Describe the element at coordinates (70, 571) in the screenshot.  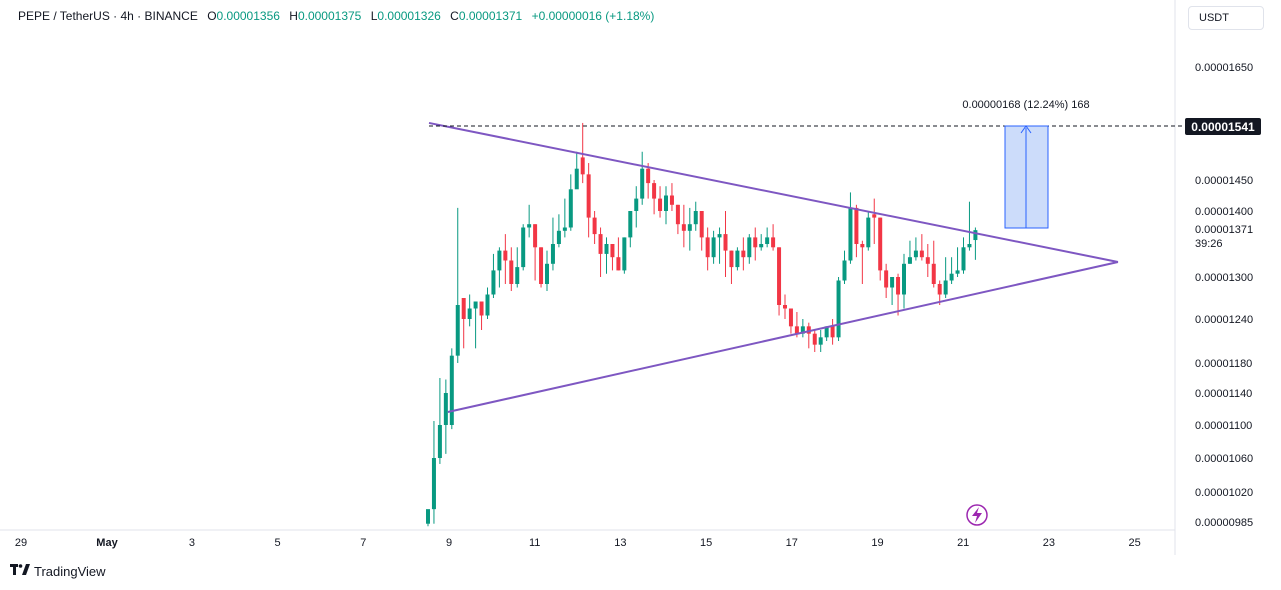
I see `brand-label: TradingView` at that location.